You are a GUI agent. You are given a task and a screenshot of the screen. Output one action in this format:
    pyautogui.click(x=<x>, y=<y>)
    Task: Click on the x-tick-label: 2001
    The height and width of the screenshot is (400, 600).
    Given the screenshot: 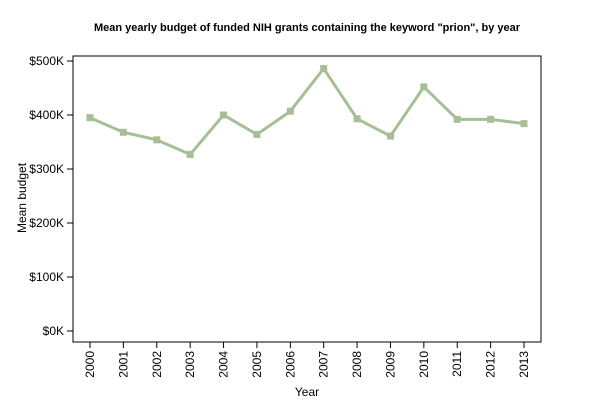 What is the action you would take?
    pyautogui.click(x=123, y=364)
    